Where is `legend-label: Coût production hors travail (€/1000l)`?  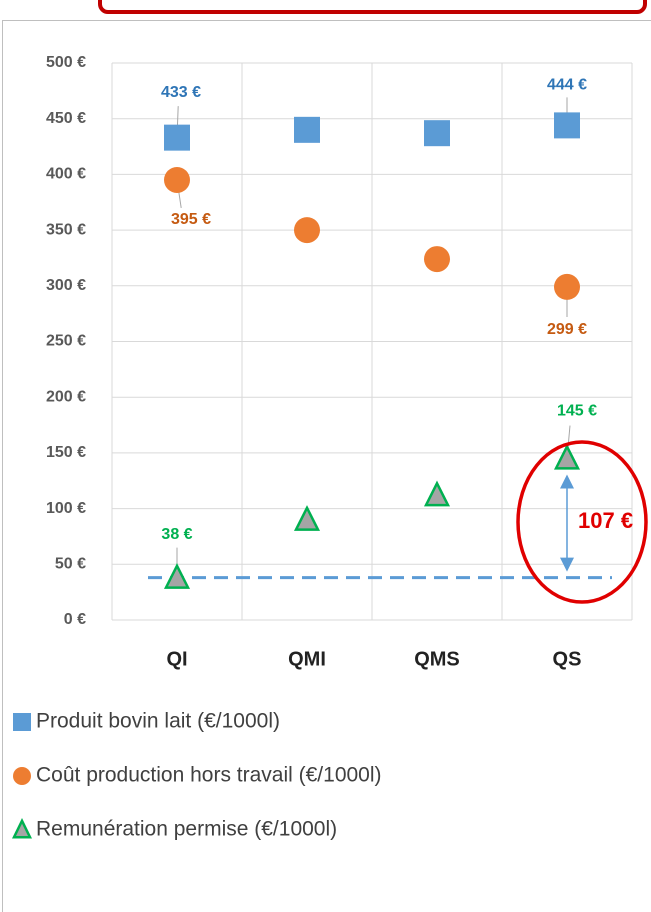 legend-label: Coût production hors travail (€/1000l) is located at coordinates (209, 775).